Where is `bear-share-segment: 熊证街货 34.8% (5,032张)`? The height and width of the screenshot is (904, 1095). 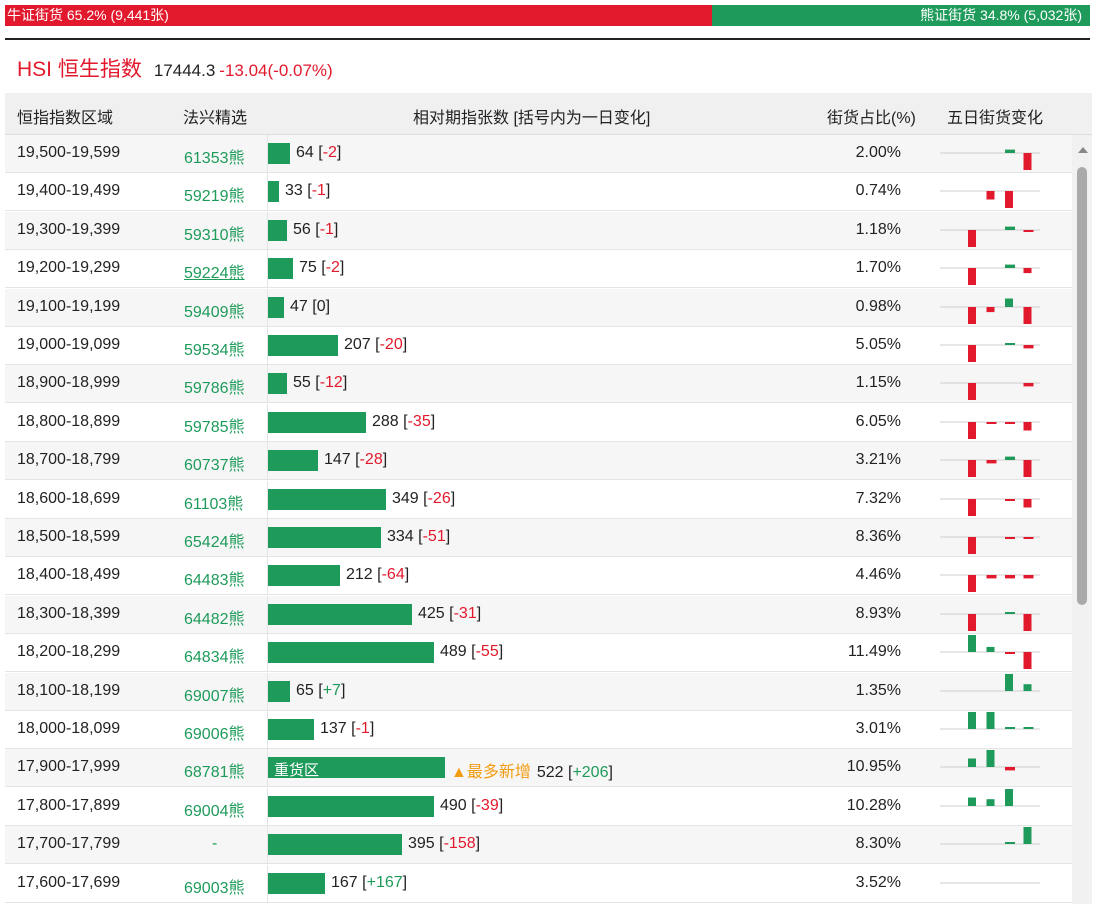 bear-share-segment: 熊证街货 34.8% (5,032张) is located at coordinates (901, 15).